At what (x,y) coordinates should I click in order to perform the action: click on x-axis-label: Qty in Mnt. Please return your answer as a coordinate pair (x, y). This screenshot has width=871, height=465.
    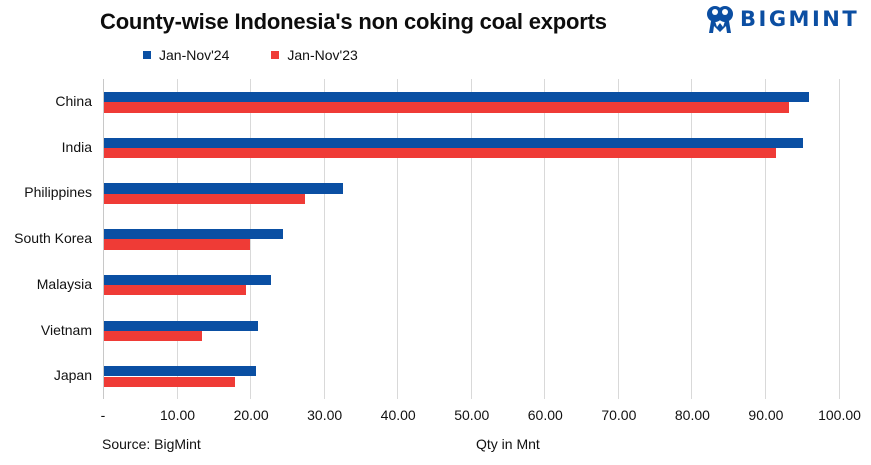
    Looking at the image, I should click on (508, 444).